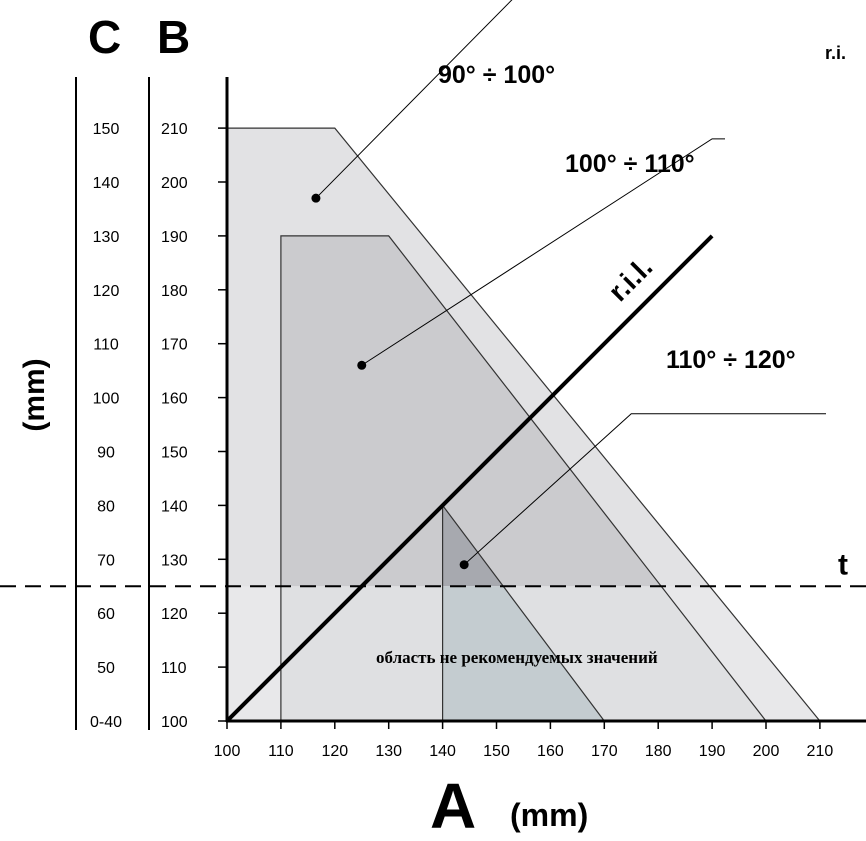 This screenshot has width=866, height=841. What do you see at coordinates (712, 751) in the screenshot?
I see `x-tick-label: 190` at bounding box center [712, 751].